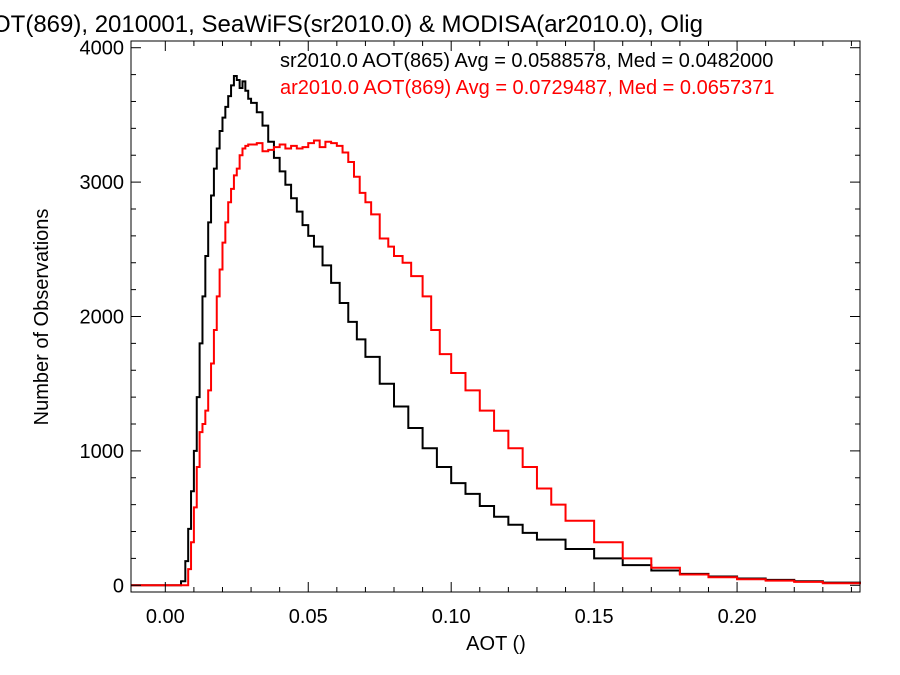 The height and width of the screenshot is (675, 900). I want to click on y-tick-label: 1000, so click(102, 452).